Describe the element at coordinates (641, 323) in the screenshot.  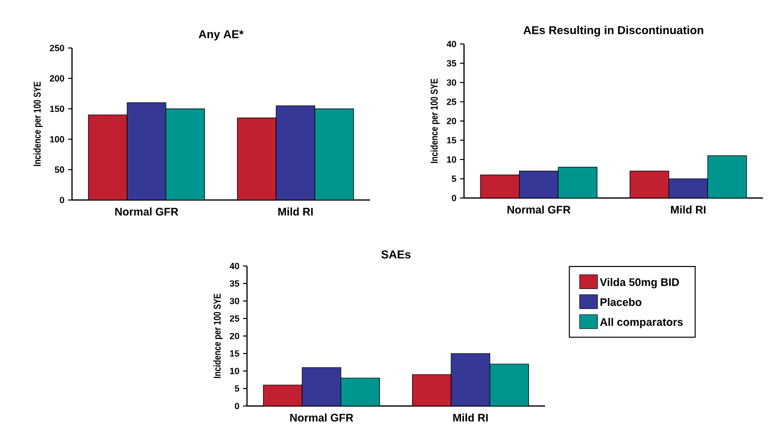
I see `legend-label: All comparators` at that location.